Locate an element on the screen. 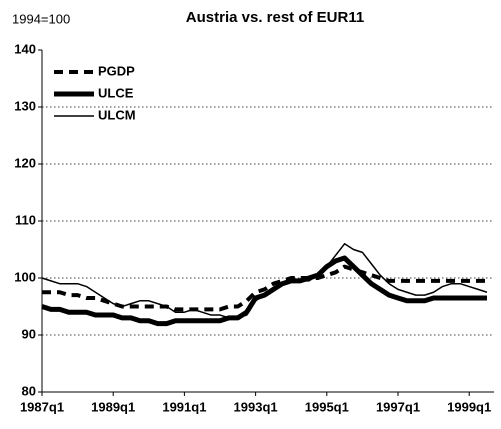 The image size is (501, 429). y-tick-label: 100 is located at coordinates (25, 276).